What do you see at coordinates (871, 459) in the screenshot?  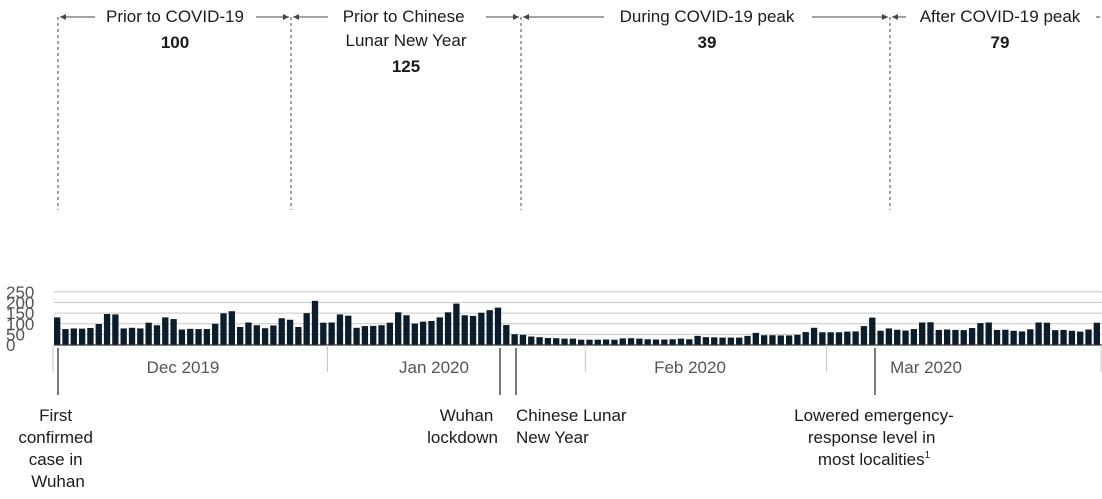 I see `event-annotation-line: most localities` at bounding box center [871, 459].